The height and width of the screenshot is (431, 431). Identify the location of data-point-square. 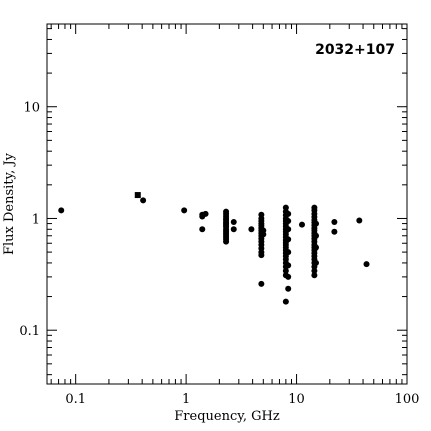
(137, 195).